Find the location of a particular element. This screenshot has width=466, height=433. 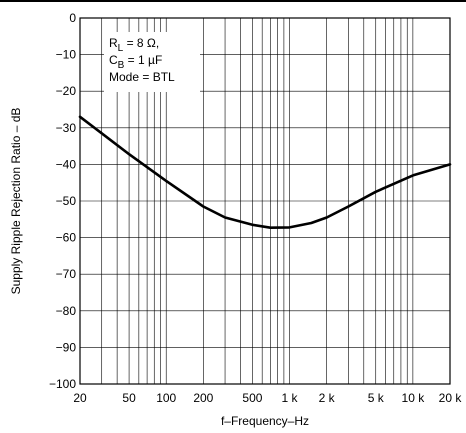

x-tick-label: 1 k is located at coordinates (290, 398).